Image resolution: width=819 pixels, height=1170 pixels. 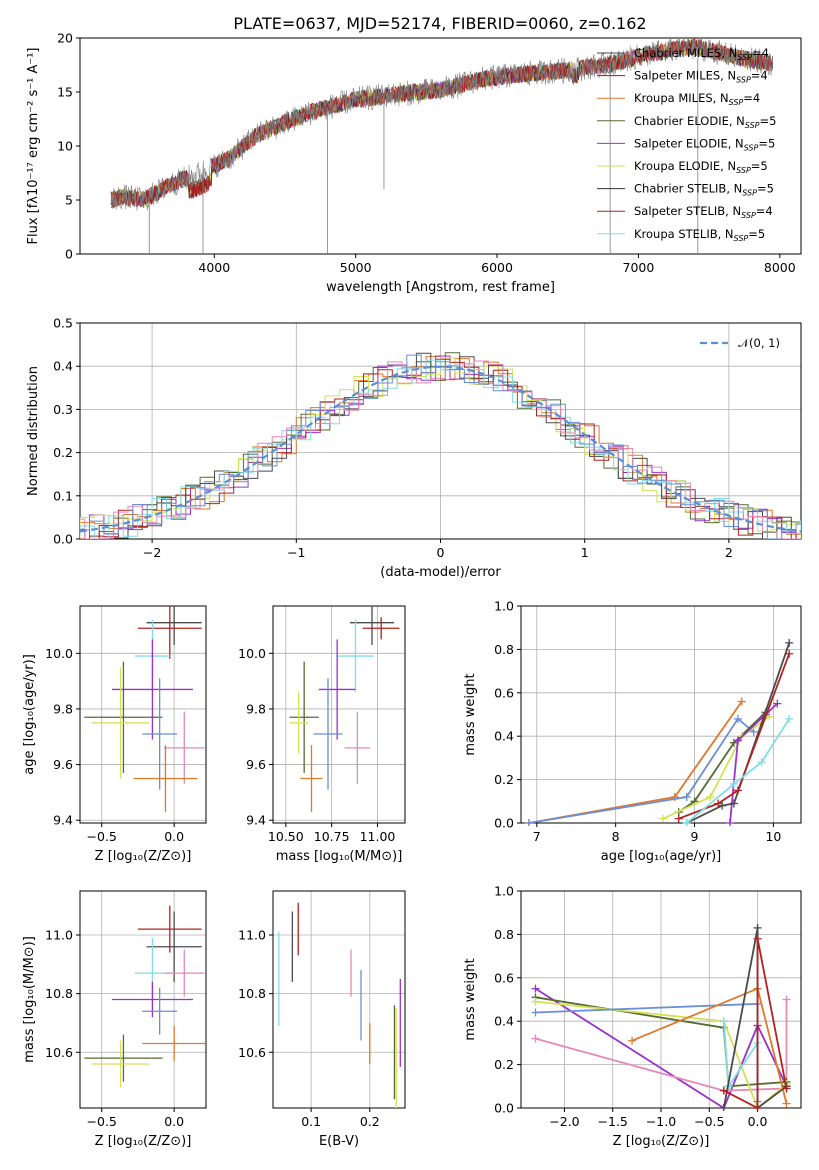 What do you see at coordinates (701, 54) in the screenshot?
I see `legend-entry: Chabrier MILES, NSSP=4` at bounding box center [701, 54].